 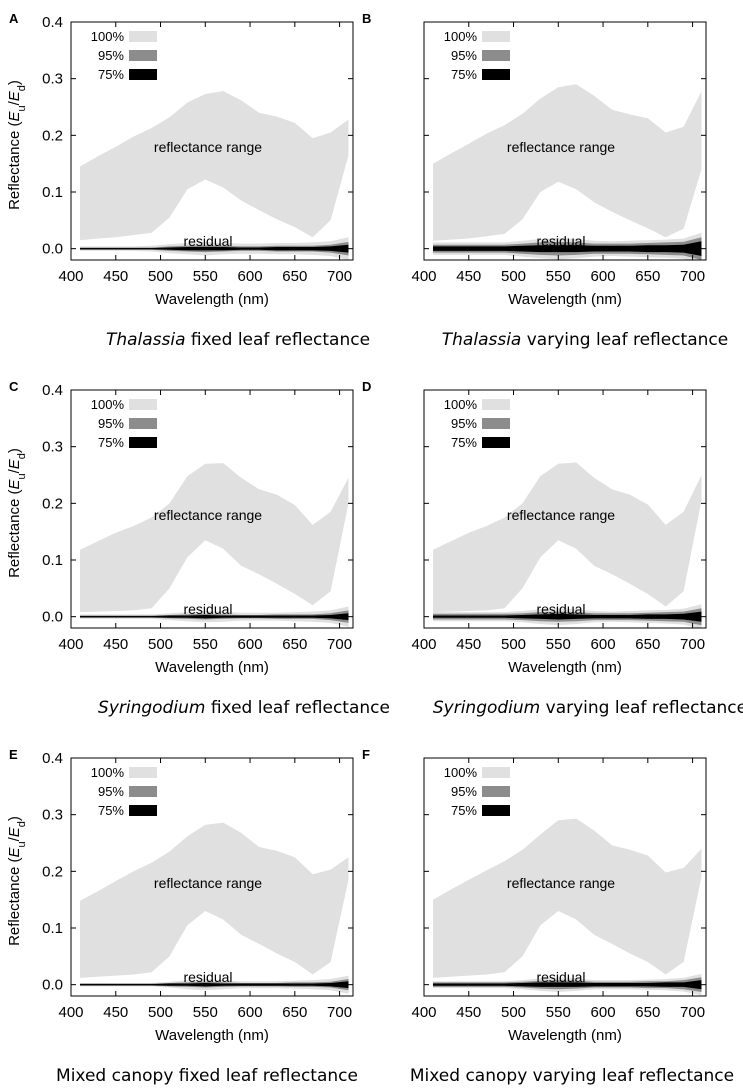 I want to click on caption-text: Mixed canopy varying leaf reflectance, so click(x=572, y=1076).